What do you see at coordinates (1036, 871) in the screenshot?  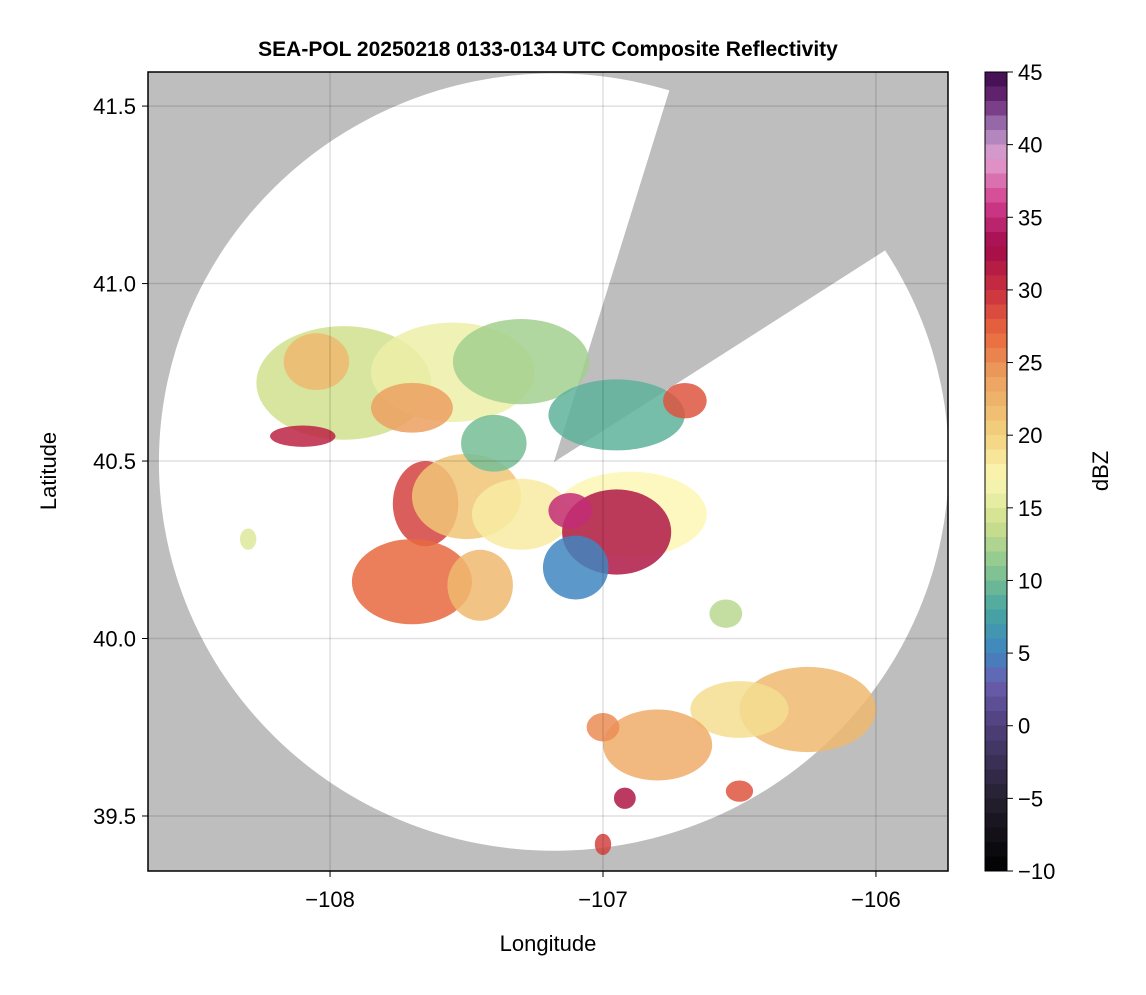 I see `colorbar-tick-label: −10` at bounding box center [1036, 871].